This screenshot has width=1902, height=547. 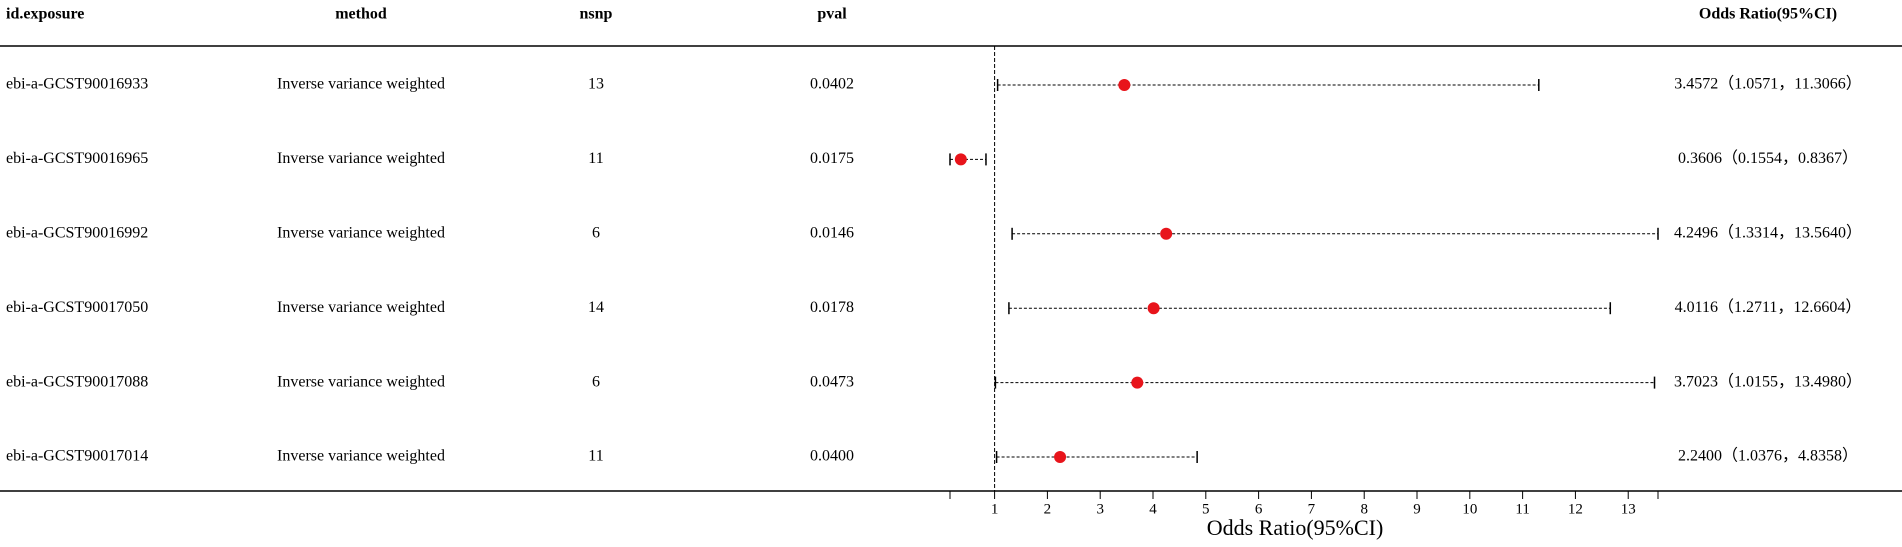 I want to click on x-tick-label: 10, so click(x=1469, y=509).